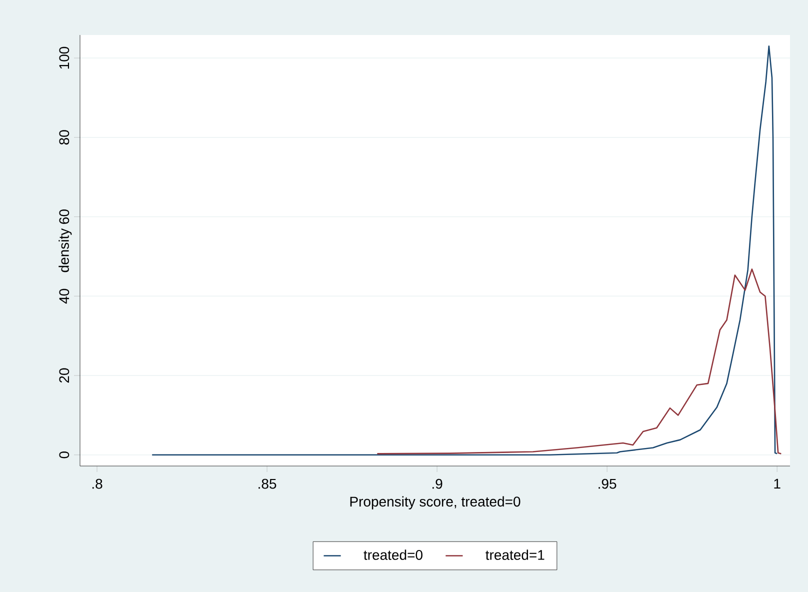  I want to click on x-tick-label: .85, so click(267, 483).